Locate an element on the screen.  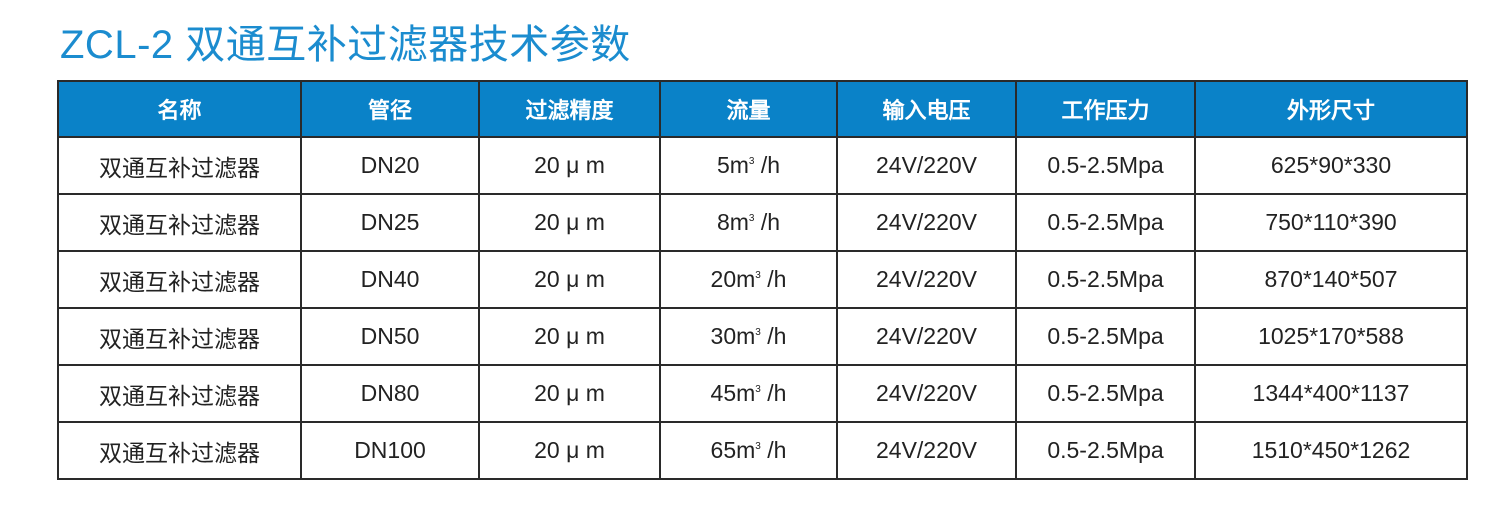
header-precision: 过滤精度 is located at coordinates (569, 109).